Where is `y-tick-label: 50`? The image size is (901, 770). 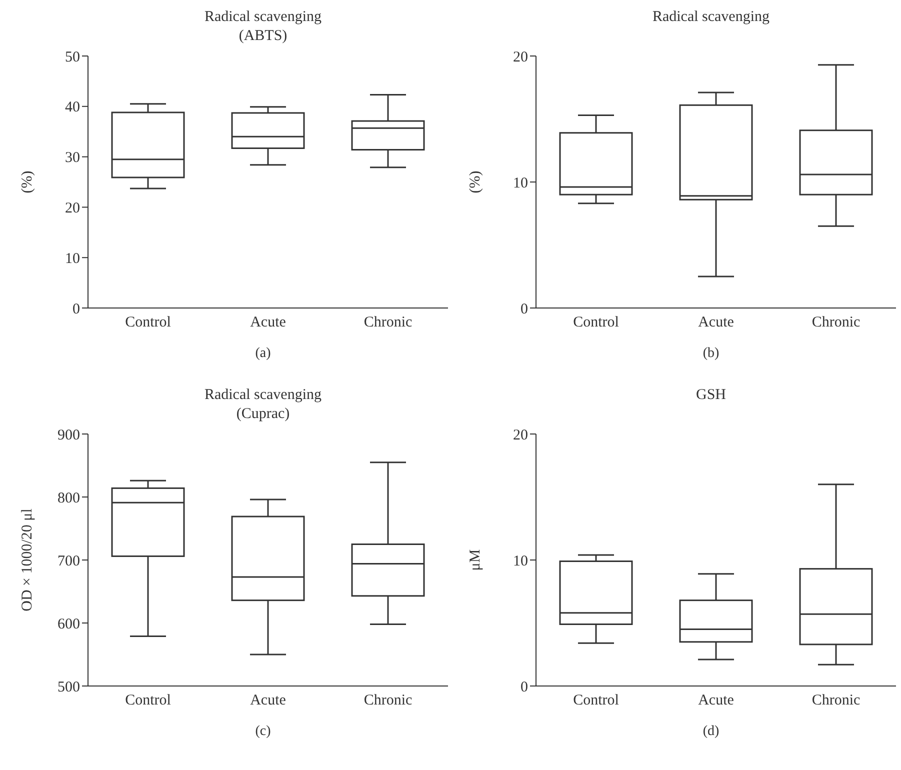 y-tick-label: 50 is located at coordinates (72, 57).